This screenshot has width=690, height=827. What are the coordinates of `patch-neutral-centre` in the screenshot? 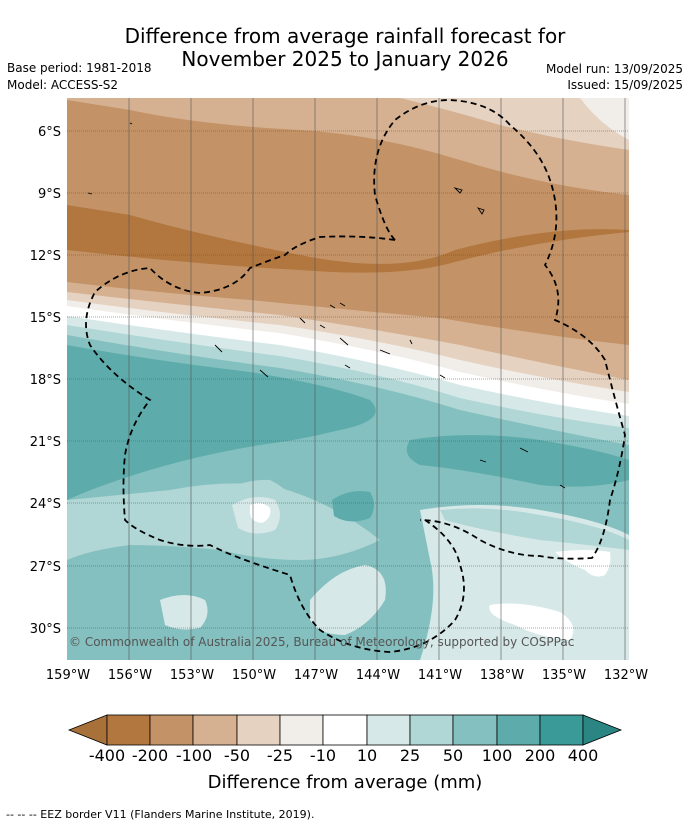 It's located at (260, 513).